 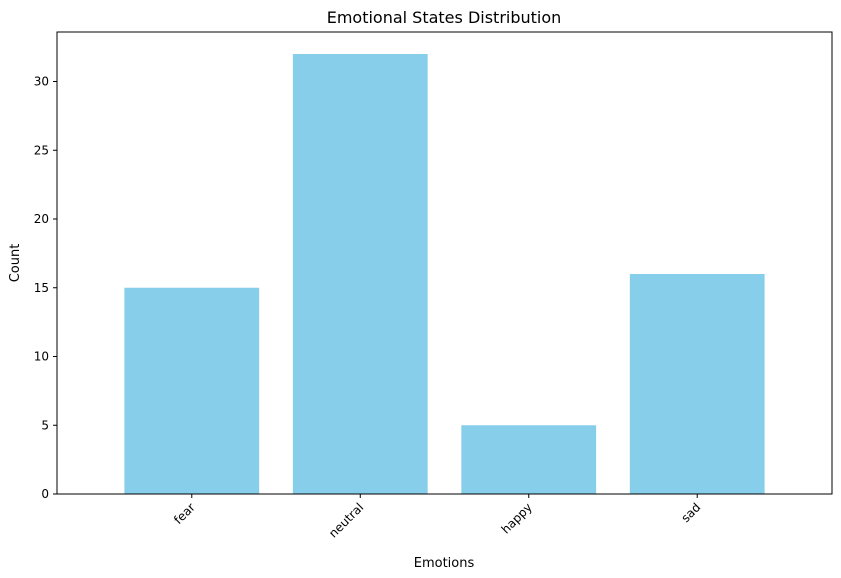 I want to click on chart-title: Emotional States Distribution, so click(x=444, y=17).